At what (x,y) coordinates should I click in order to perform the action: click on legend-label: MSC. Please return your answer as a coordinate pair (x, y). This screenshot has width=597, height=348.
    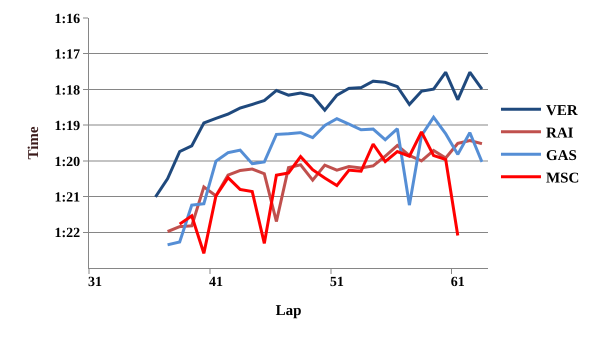
    Looking at the image, I should click on (563, 178).